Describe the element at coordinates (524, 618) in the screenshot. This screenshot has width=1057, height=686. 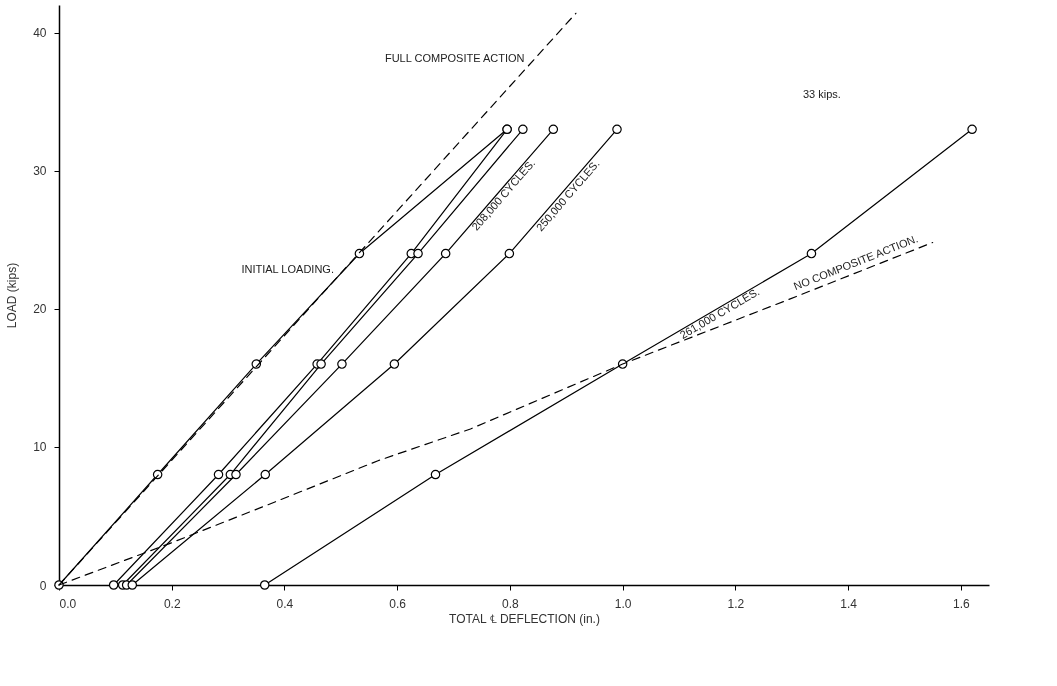
I see `x-axis-title: TOTAL ℄ DEFLECTION (in.)` at that location.